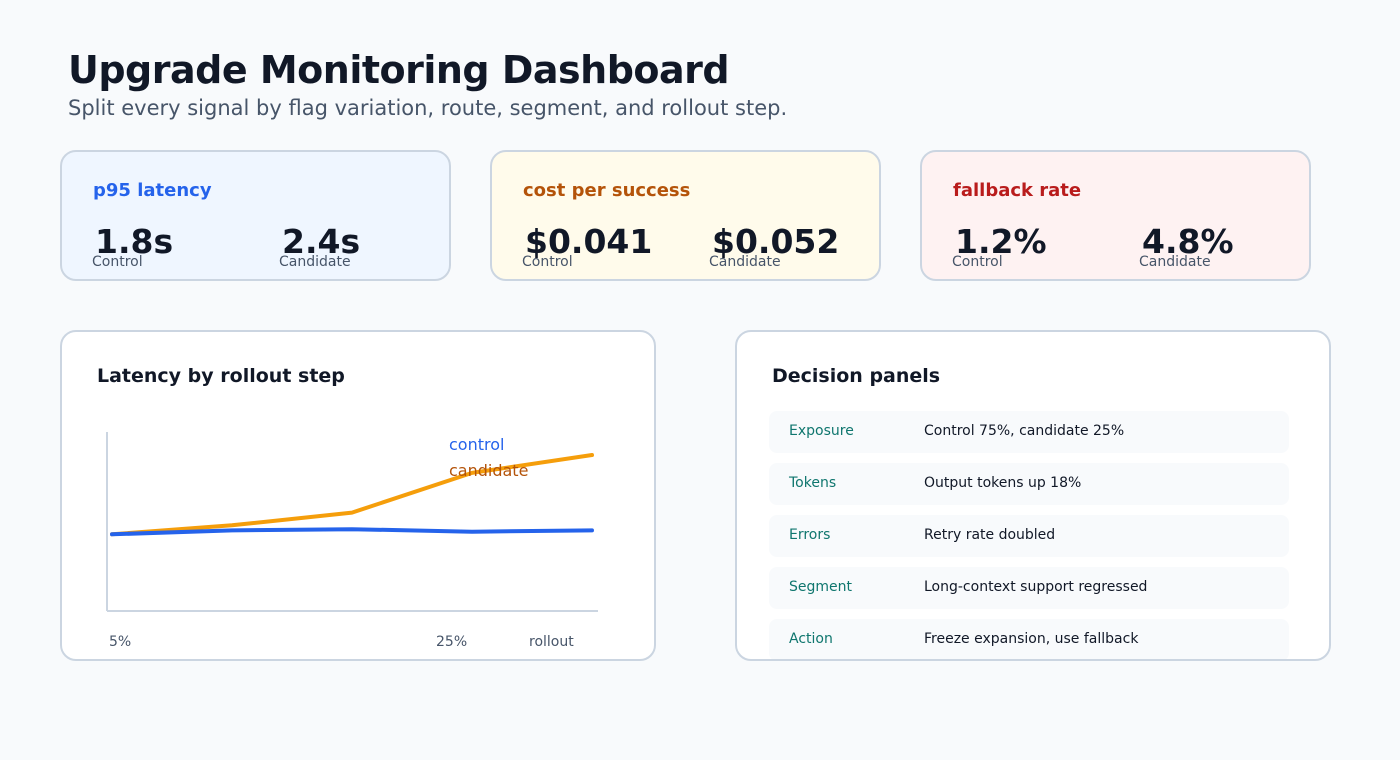 Image resolution: width=1400 pixels, height=760 pixels. What do you see at coordinates (551, 642) in the screenshot?
I see `x-tick-label: rollout` at bounding box center [551, 642].